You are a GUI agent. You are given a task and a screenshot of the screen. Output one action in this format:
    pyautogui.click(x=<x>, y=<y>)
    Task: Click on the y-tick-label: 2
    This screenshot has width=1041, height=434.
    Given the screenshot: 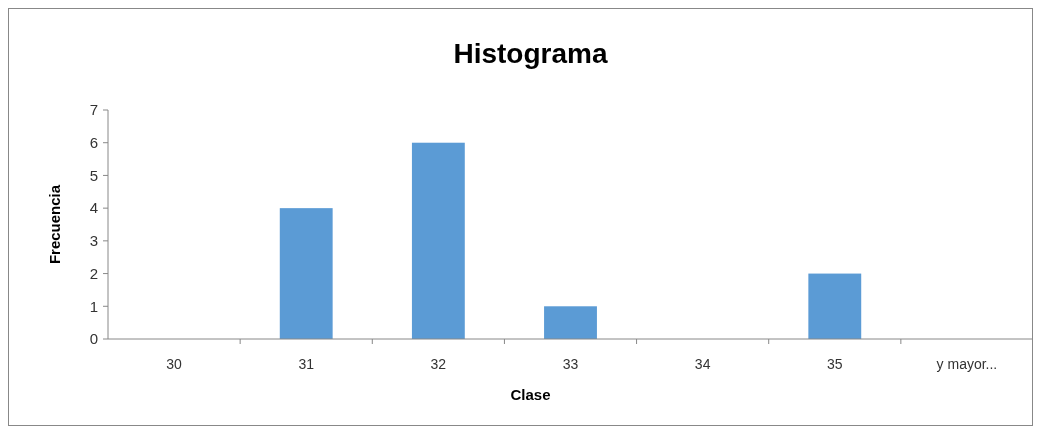 What is the action you would take?
    pyautogui.click(x=93, y=273)
    